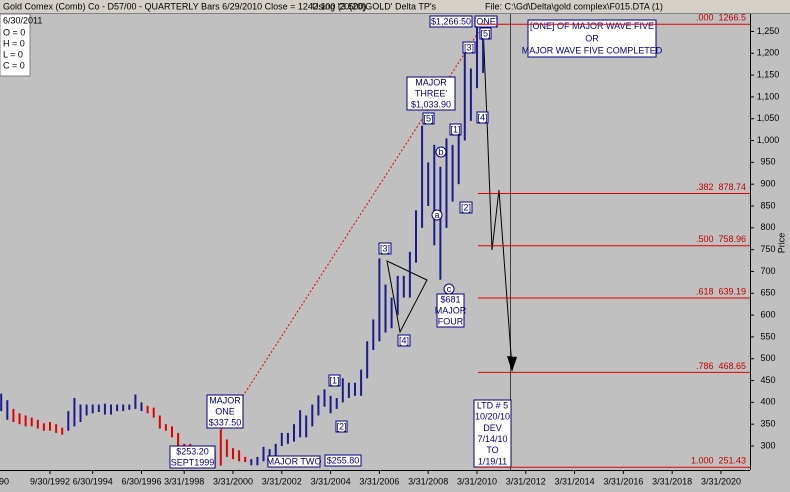 This screenshot has height=492, width=790. Describe the element at coordinates (141, 481) in the screenshot. I see `x-tick-label: 6/30/1996` at that location.